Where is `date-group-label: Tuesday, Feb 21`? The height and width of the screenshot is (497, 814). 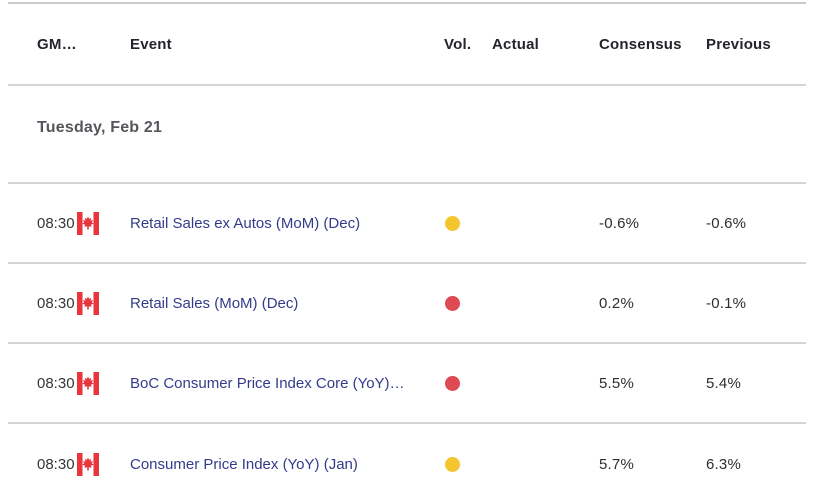
date-group-label: Tuesday, Feb 21 is located at coordinates (100, 127).